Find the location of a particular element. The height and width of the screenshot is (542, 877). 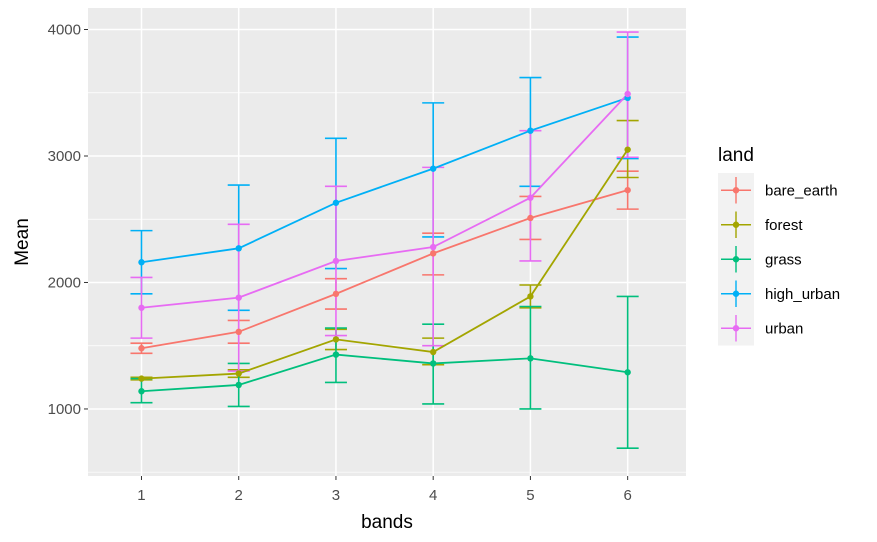

legend-label: bare_earth is located at coordinates (801, 190).